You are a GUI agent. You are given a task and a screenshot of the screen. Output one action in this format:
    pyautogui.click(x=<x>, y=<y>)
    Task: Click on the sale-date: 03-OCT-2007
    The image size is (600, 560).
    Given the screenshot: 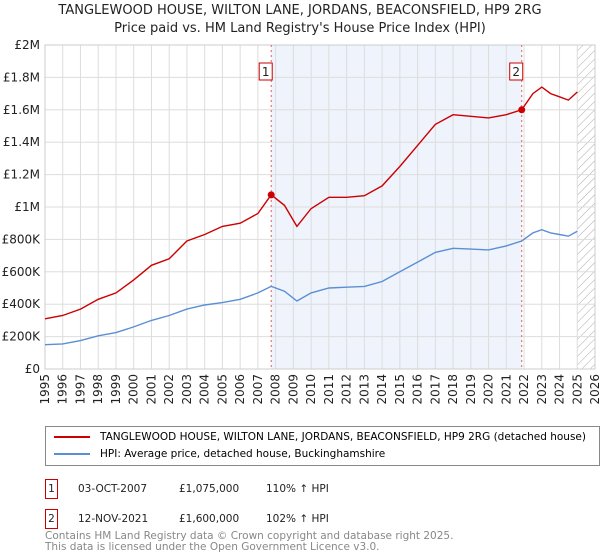 What is the action you would take?
    pyautogui.click(x=112, y=489)
    